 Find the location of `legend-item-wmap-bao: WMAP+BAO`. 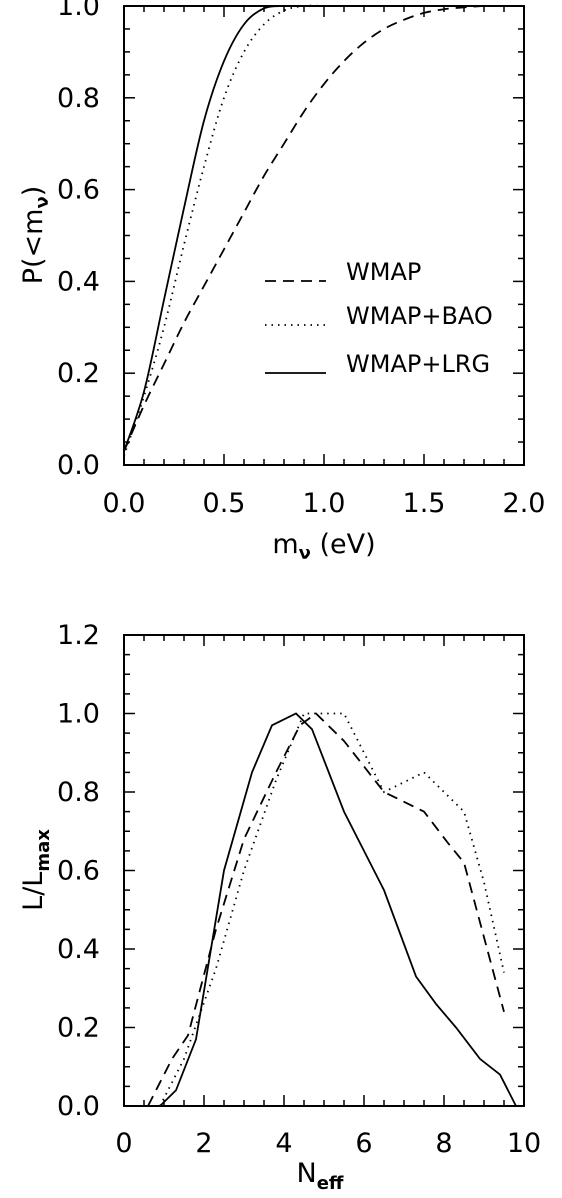

legend-item-wmap-bao: WMAP+BAO is located at coordinates (379, 316).